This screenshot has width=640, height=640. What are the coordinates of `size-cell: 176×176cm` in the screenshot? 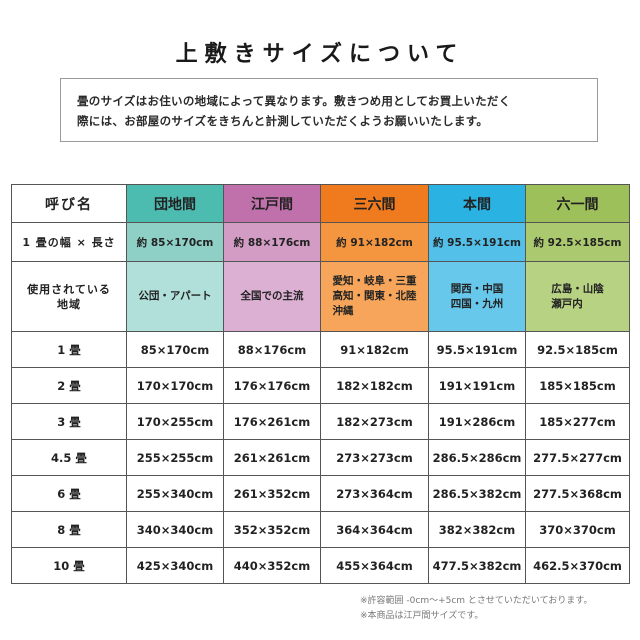 It's located at (272, 385).